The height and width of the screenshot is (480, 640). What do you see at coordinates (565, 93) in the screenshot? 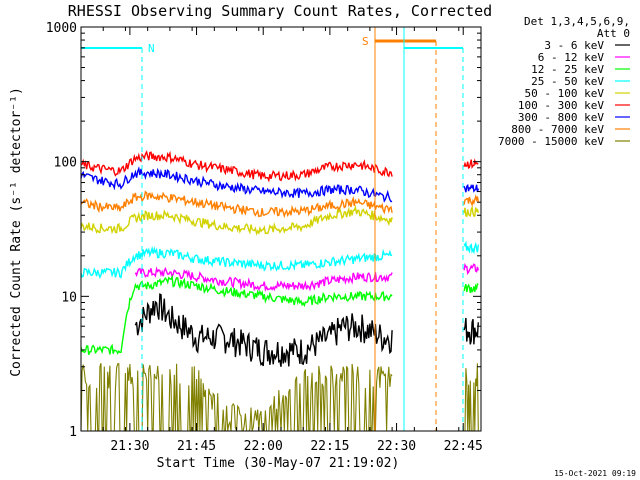
I see `legend-label-4: 50 - 100 keV` at bounding box center [565, 93].